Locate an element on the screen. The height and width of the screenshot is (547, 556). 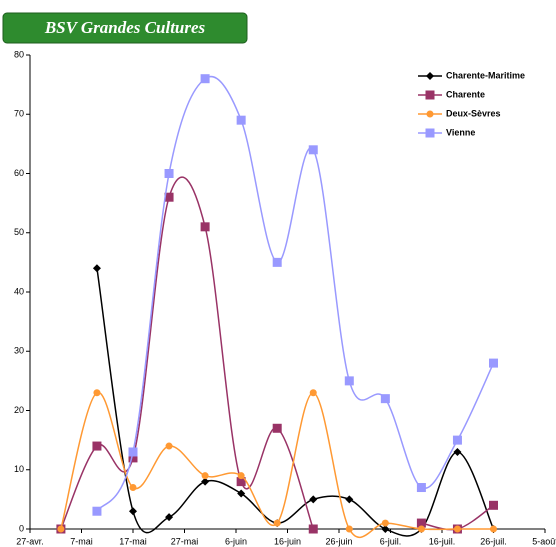
x-tick-label: 16-juin is located at coordinates (287, 541).